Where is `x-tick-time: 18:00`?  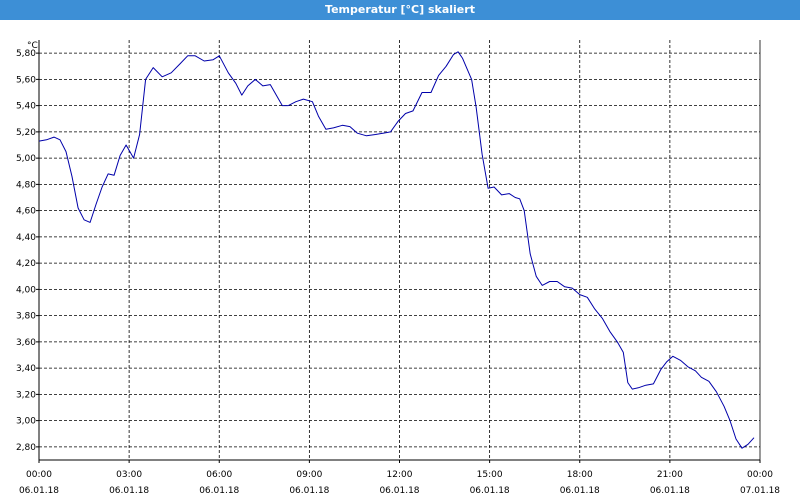 x-tick-time: 18:00 is located at coordinates (580, 475).